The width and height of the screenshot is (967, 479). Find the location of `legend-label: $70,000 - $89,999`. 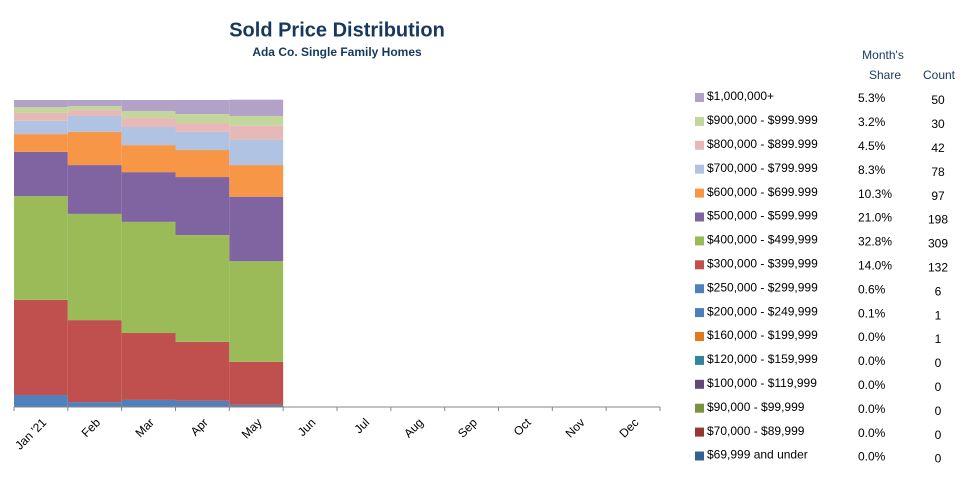

legend-label: $70,000 - $89,999 is located at coordinates (756, 431).